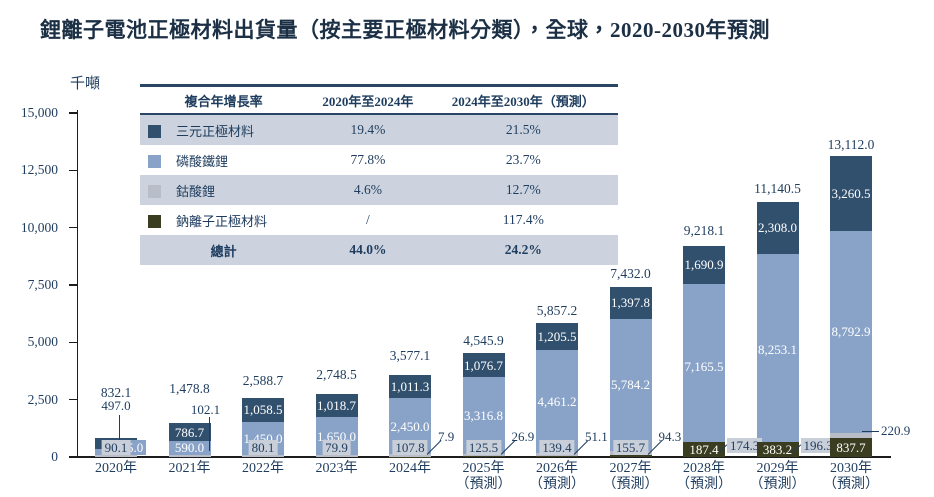  Describe the element at coordinates (523, 249) in the screenshot. I see `cagr-2024-2030-total: 24.2%` at that location.